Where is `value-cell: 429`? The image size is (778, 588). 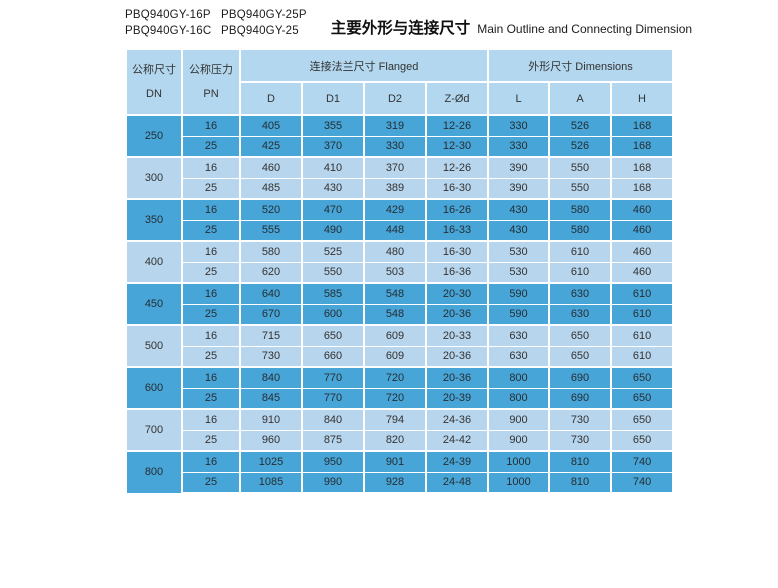 value-cell: 429 is located at coordinates (395, 209).